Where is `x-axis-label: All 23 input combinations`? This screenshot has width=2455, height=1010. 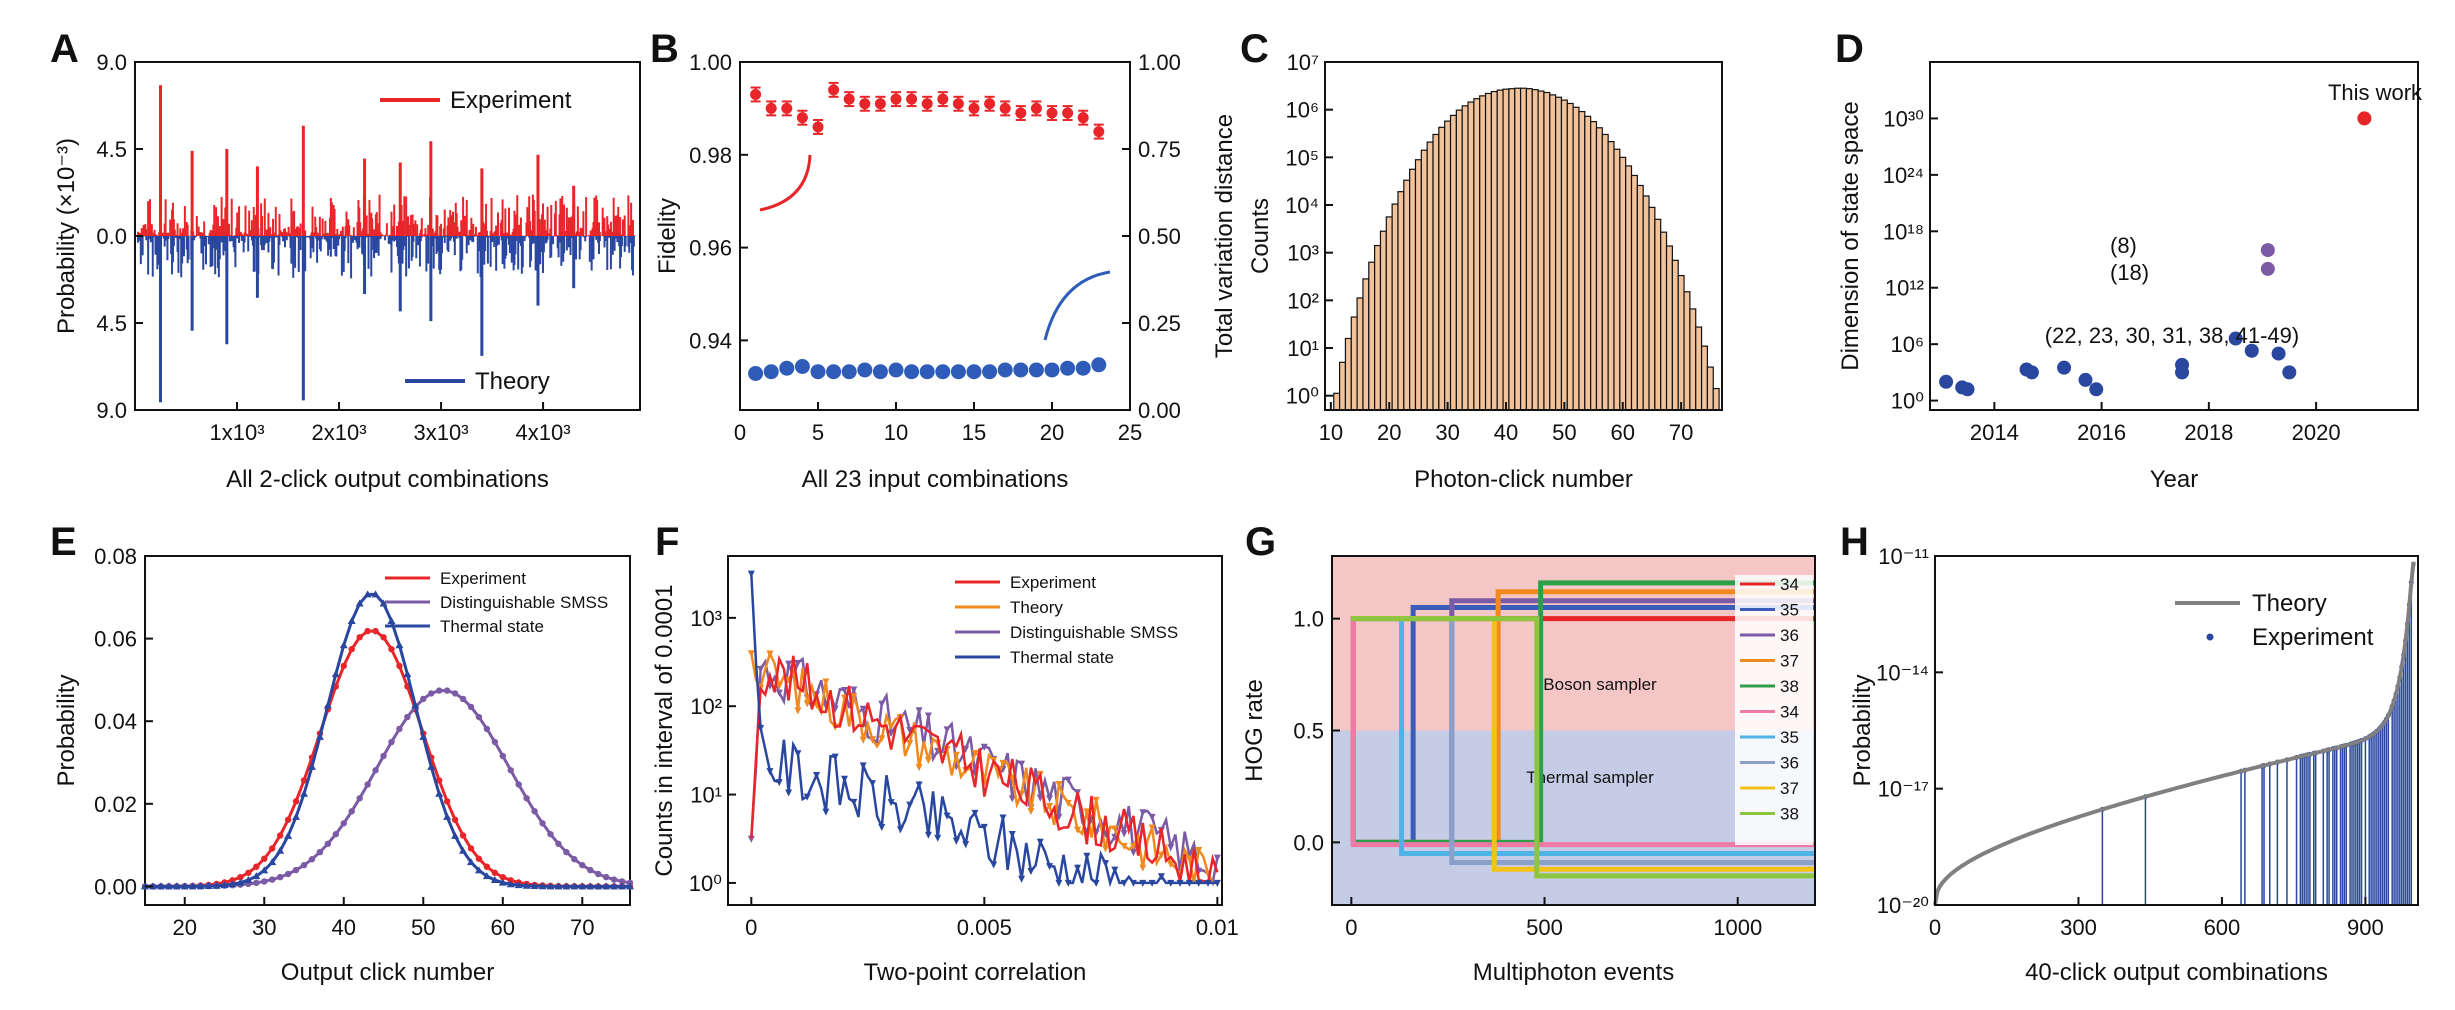 x-axis-label: All 23 input combinations is located at coordinates (935, 479).